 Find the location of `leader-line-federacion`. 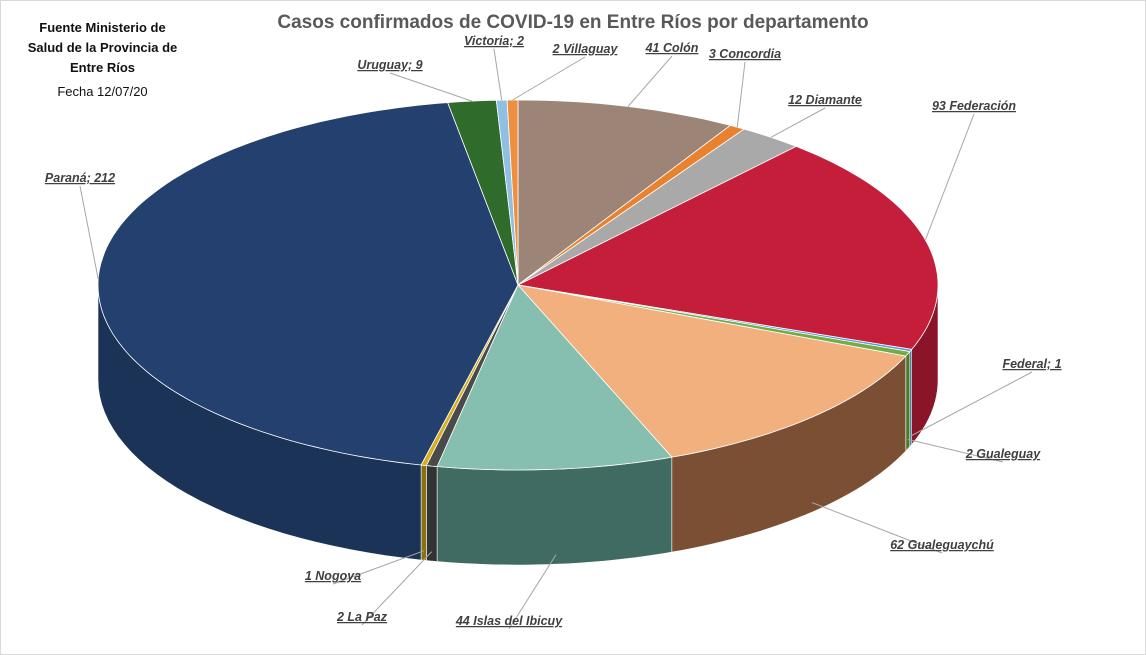

leader-line-federacion is located at coordinates (949, 177).